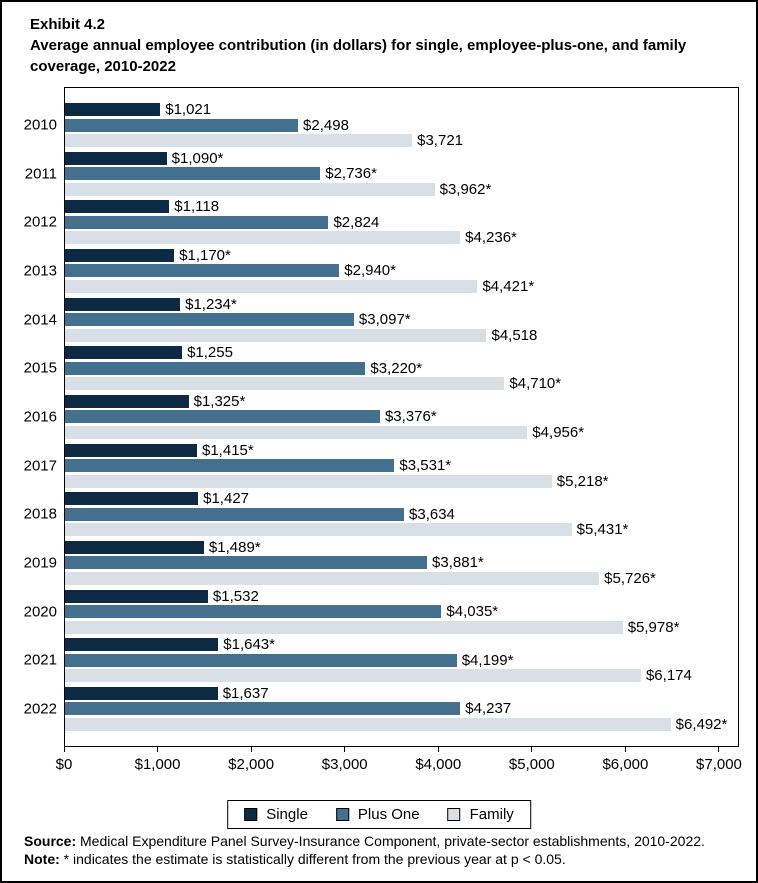  What do you see at coordinates (40, 612) in the screenshot?
I see `year-label: 2020` at bounding box center [40, 612].